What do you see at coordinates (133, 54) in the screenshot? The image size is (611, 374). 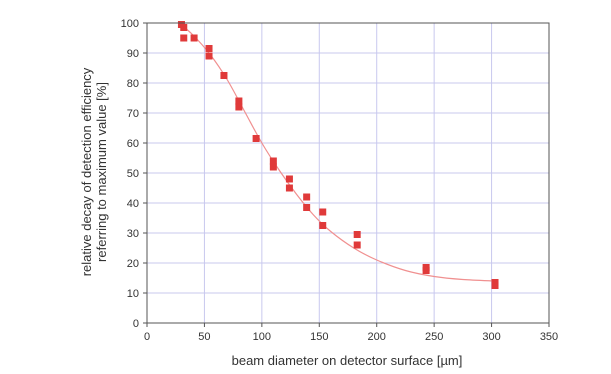 I see `y-tick-label: 90` at bounding box center [133, 54].